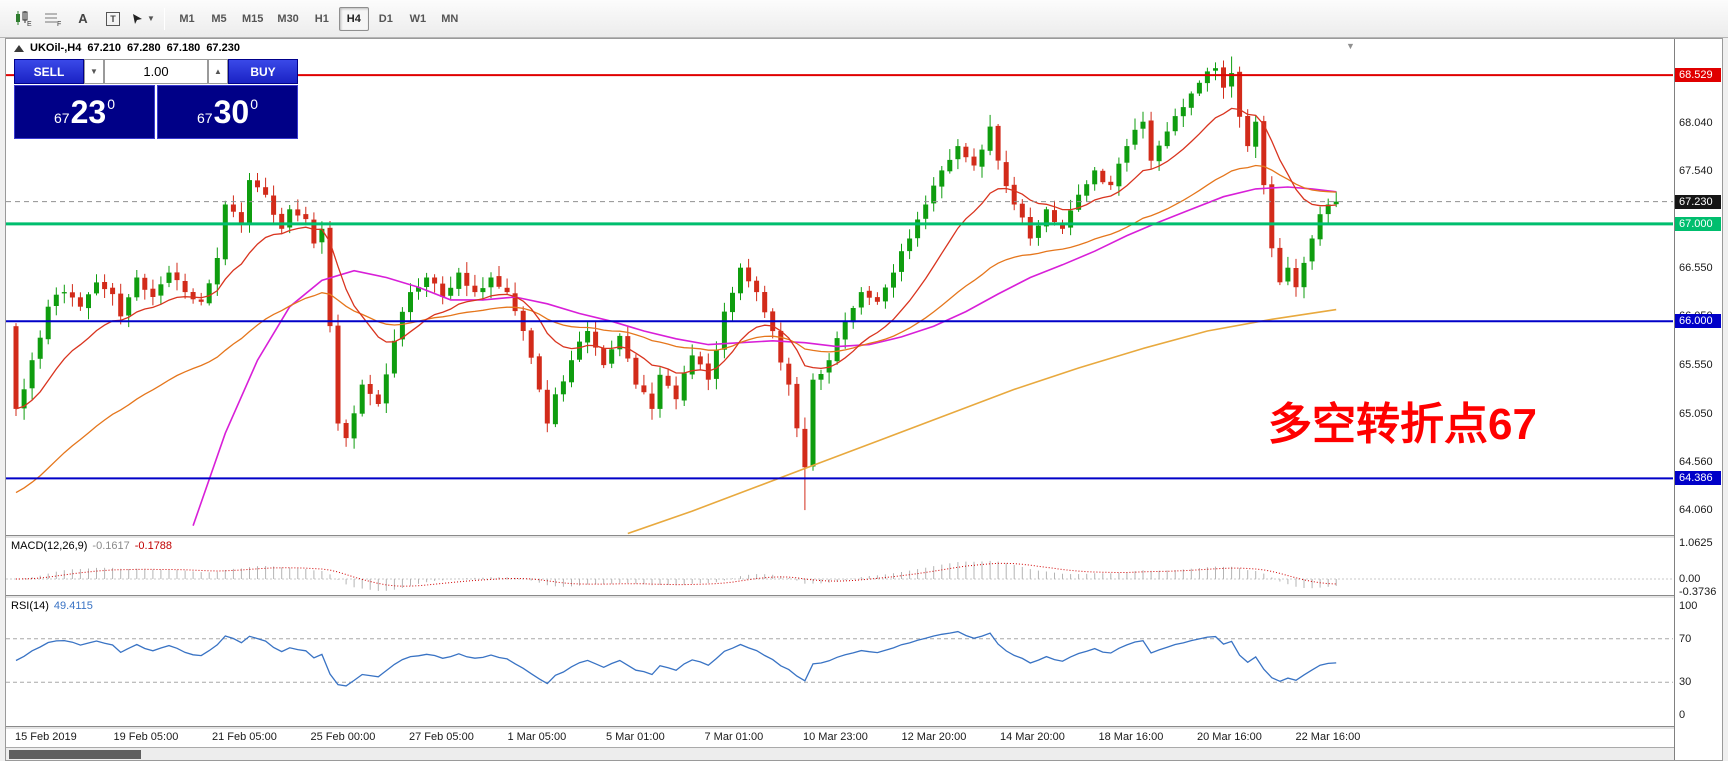  Describe the element at coordinates (52, 606) in the screenshot. I see `rsi-title: RSI(14) 49.4115` at that location.